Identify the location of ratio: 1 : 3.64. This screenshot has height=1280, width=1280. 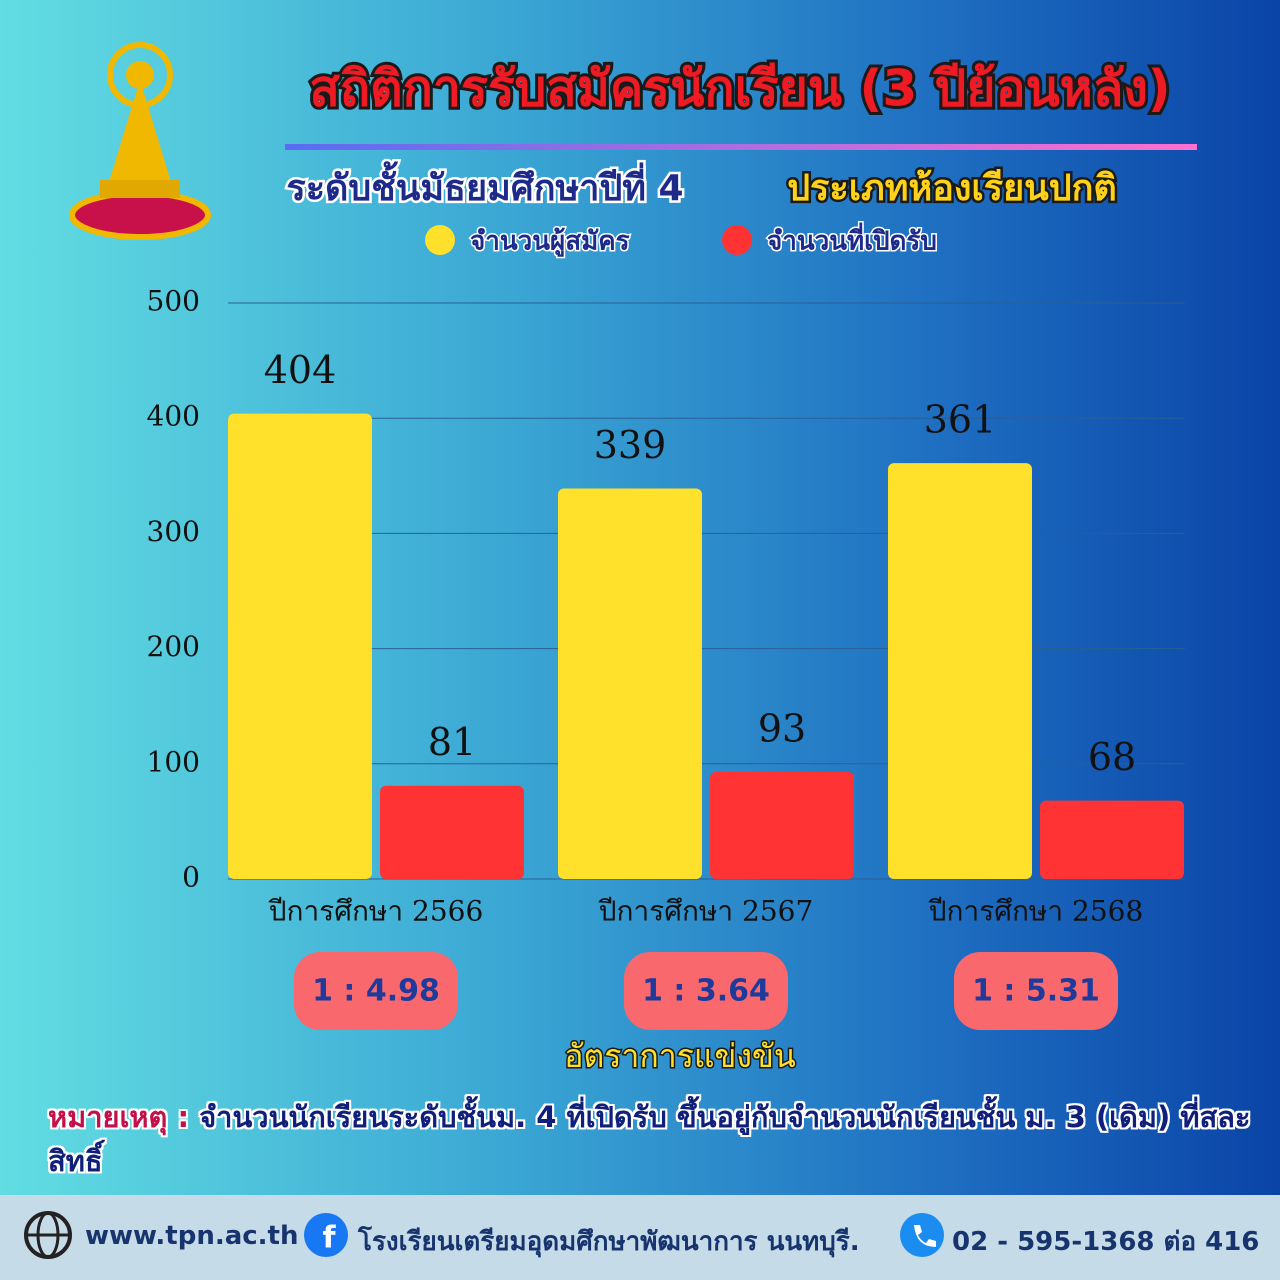
(706, 991).